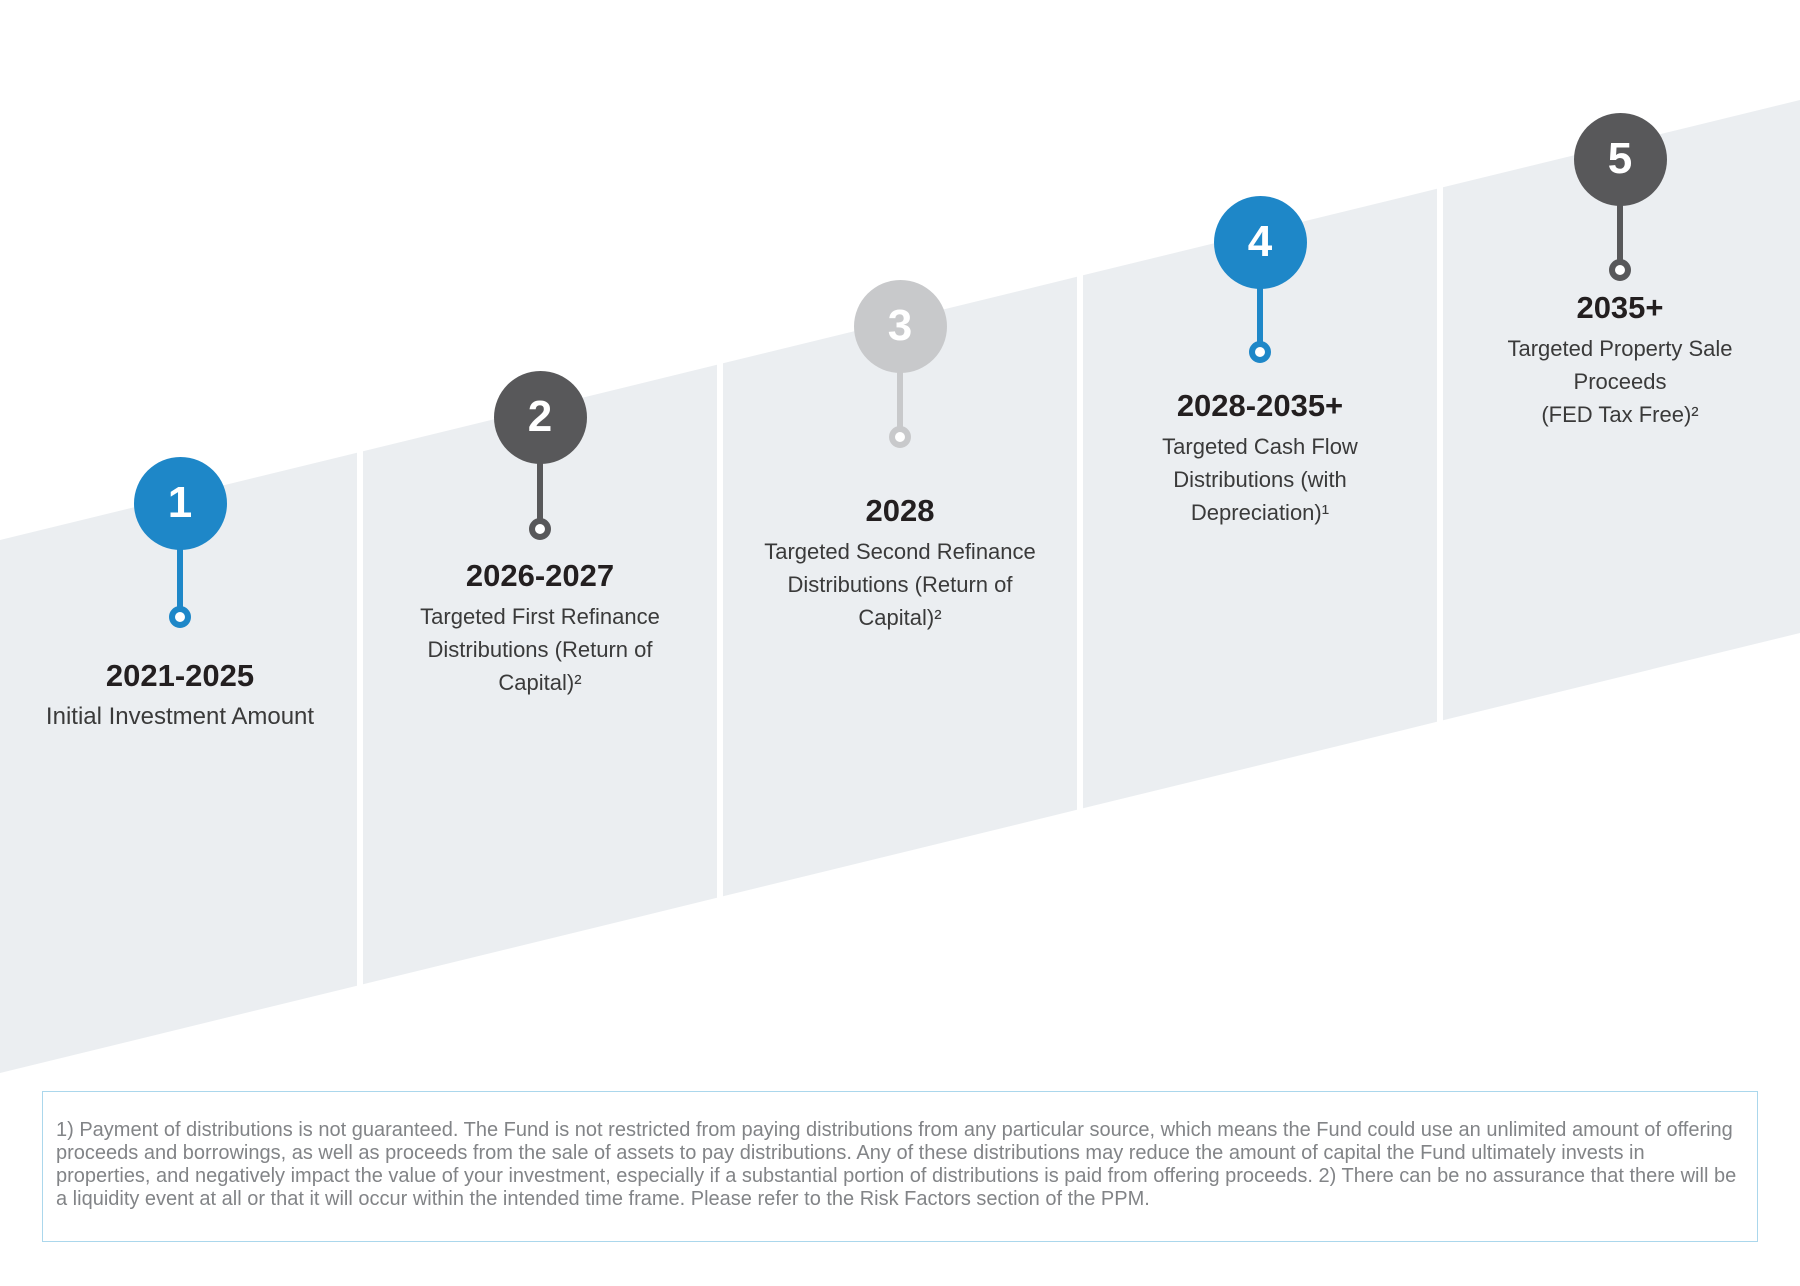 This screenshot has width=1800, height=1286. What do you see at coordinates (1620, 307) in the screenshot?
I see `milestone-5-years: 2035+` at bounding box center [1620, 307].